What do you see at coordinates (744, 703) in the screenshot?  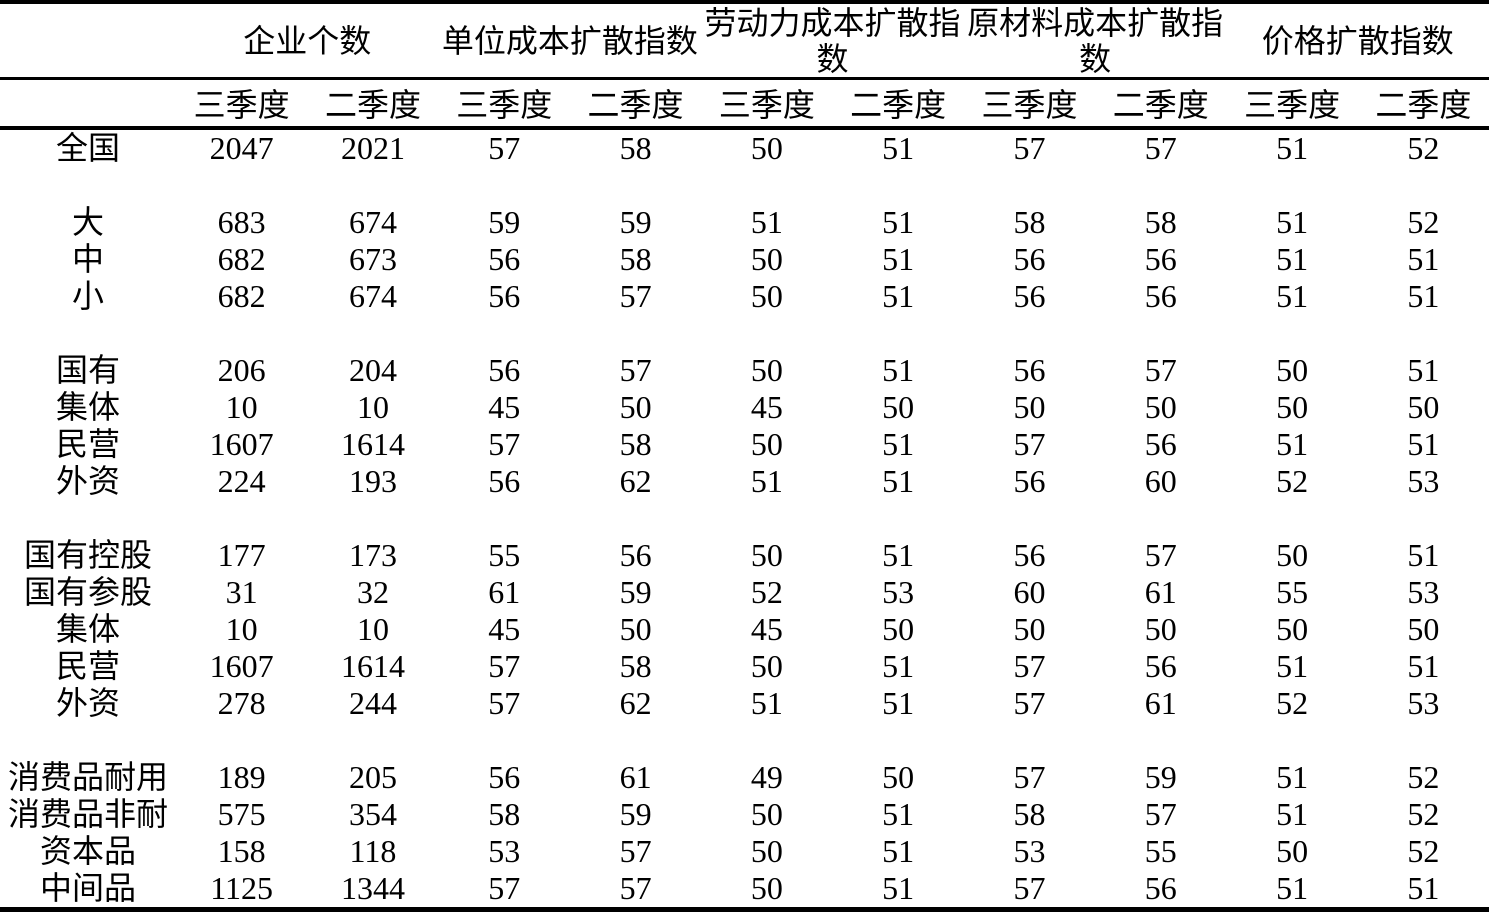 I see `table-row: 外资 278 244 57 62 51 51 57 61 52 53` at bounding box center [744, 703].